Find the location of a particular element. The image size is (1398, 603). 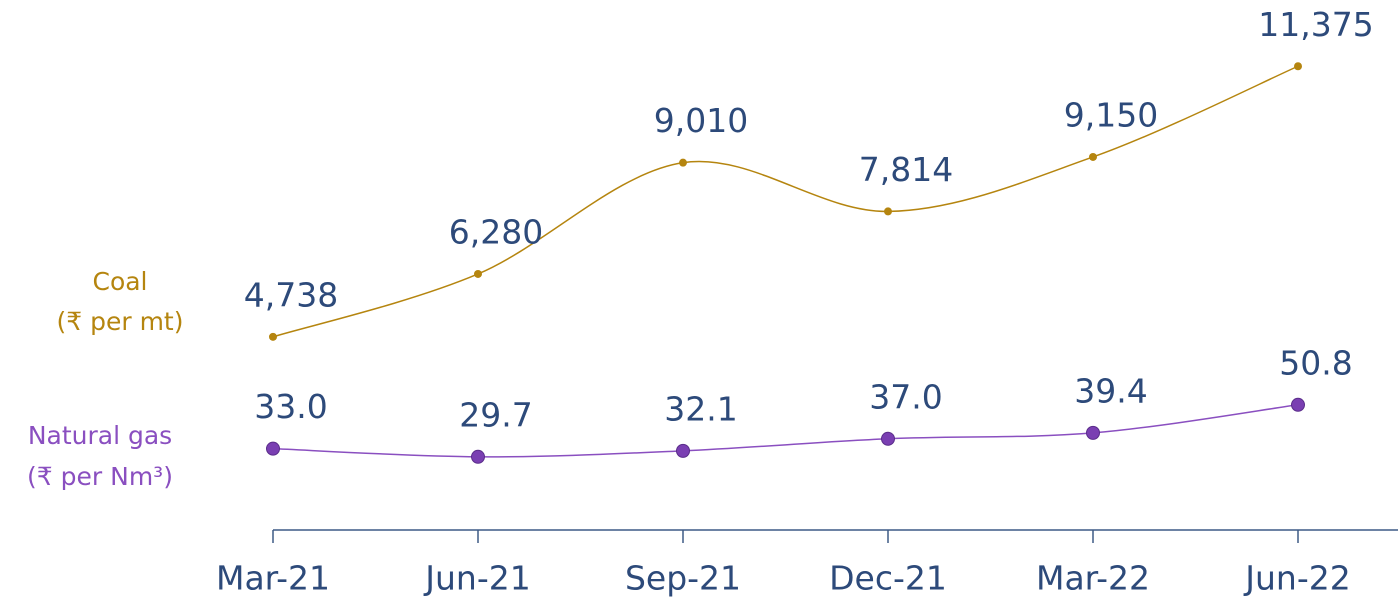

x-tick-label: Dec-21 is located at coordinates (888, 578).